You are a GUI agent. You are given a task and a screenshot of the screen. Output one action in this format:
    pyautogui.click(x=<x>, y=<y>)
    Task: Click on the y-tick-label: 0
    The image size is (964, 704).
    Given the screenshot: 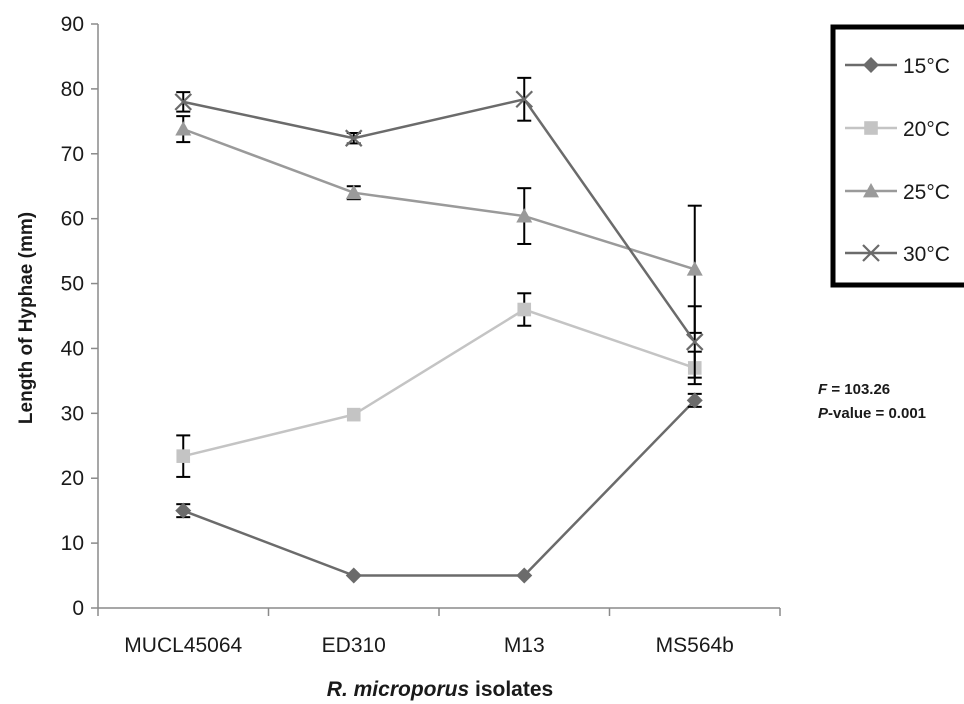 What is the action you would take?
    pyautogui.click(x=78, y=608)
    